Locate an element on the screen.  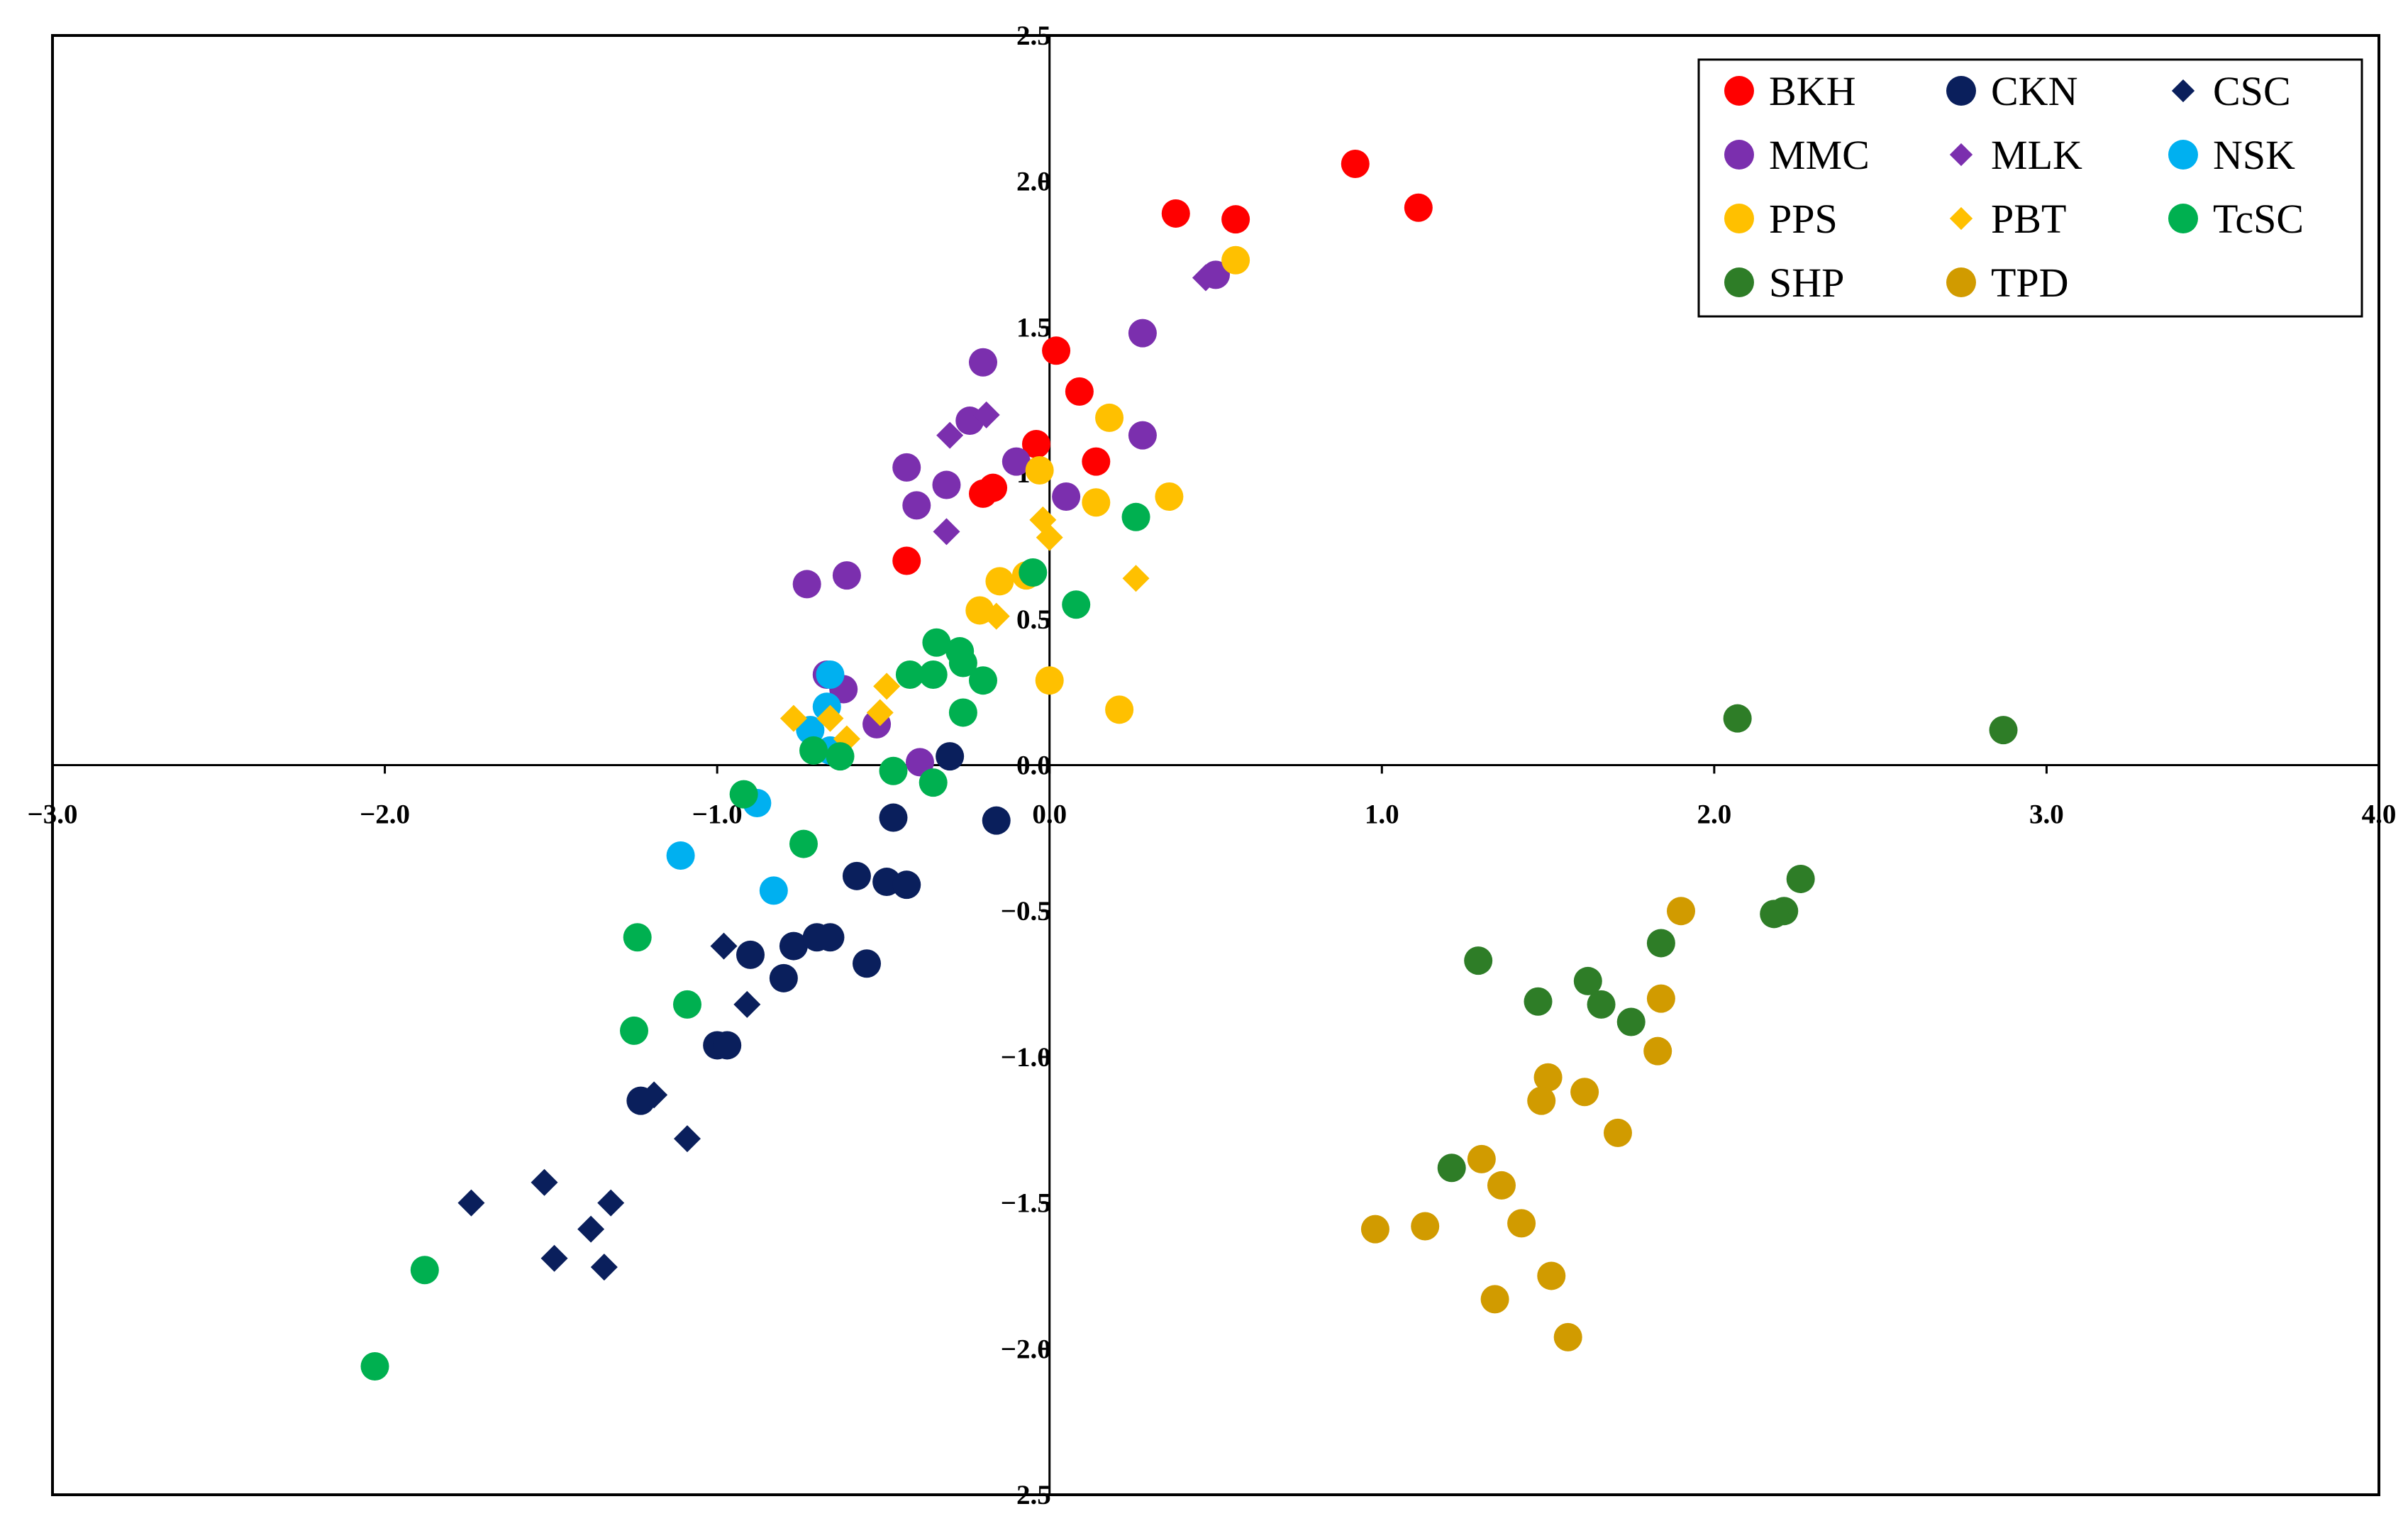
series-mlk is located at coordinates (1076, 405).